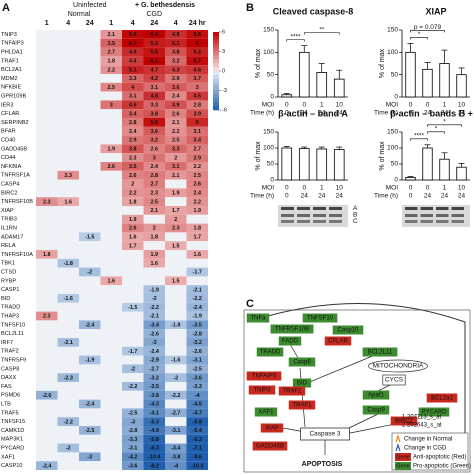 The height and width of the screenshot is (475, 474). What do you see at coordinates (272, 429) in the screenshot?
I see `node-label: XIAP` at bounding box center [272, 429].